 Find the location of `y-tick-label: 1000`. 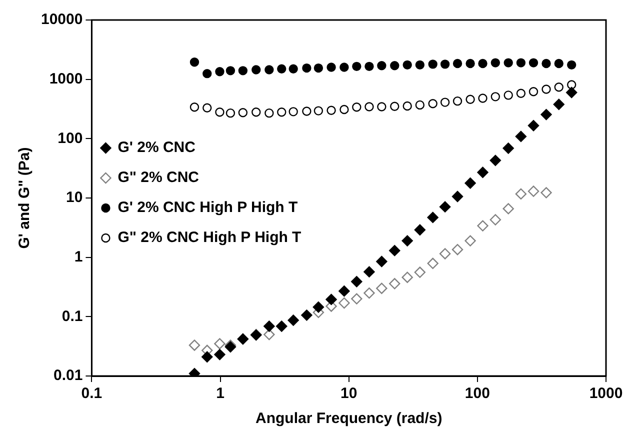

y-tick-label: 1000 is located at coordinates (66, 79).